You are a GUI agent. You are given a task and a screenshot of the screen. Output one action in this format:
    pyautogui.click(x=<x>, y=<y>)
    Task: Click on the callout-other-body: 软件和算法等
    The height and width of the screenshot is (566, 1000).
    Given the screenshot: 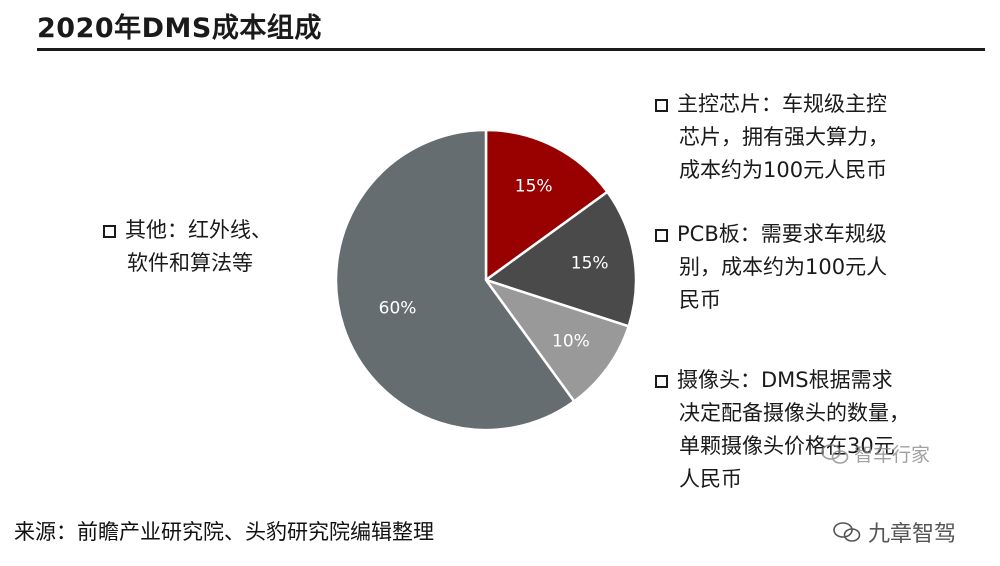 What is the action you would take?
    pyautogui.click(x=190, y=263)
    